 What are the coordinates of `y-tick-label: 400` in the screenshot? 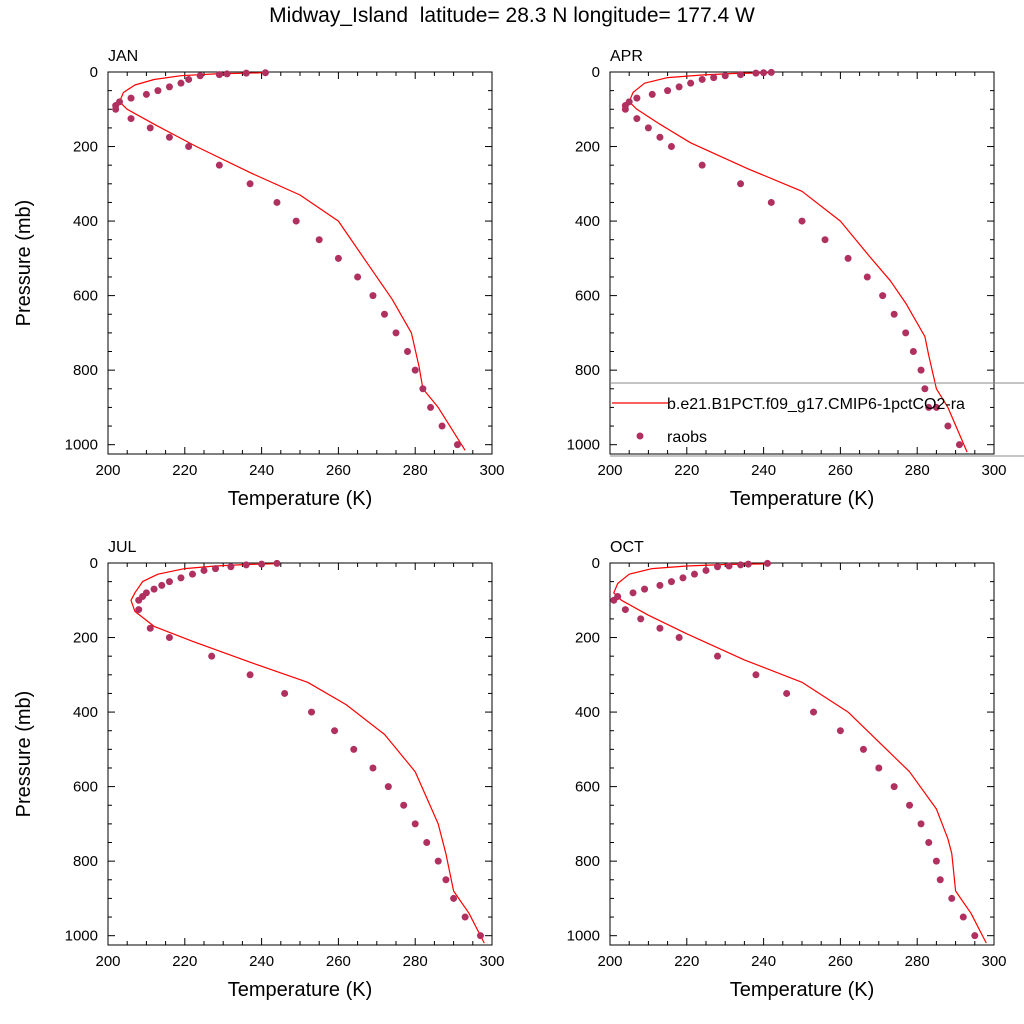 It's located at (587, 712).